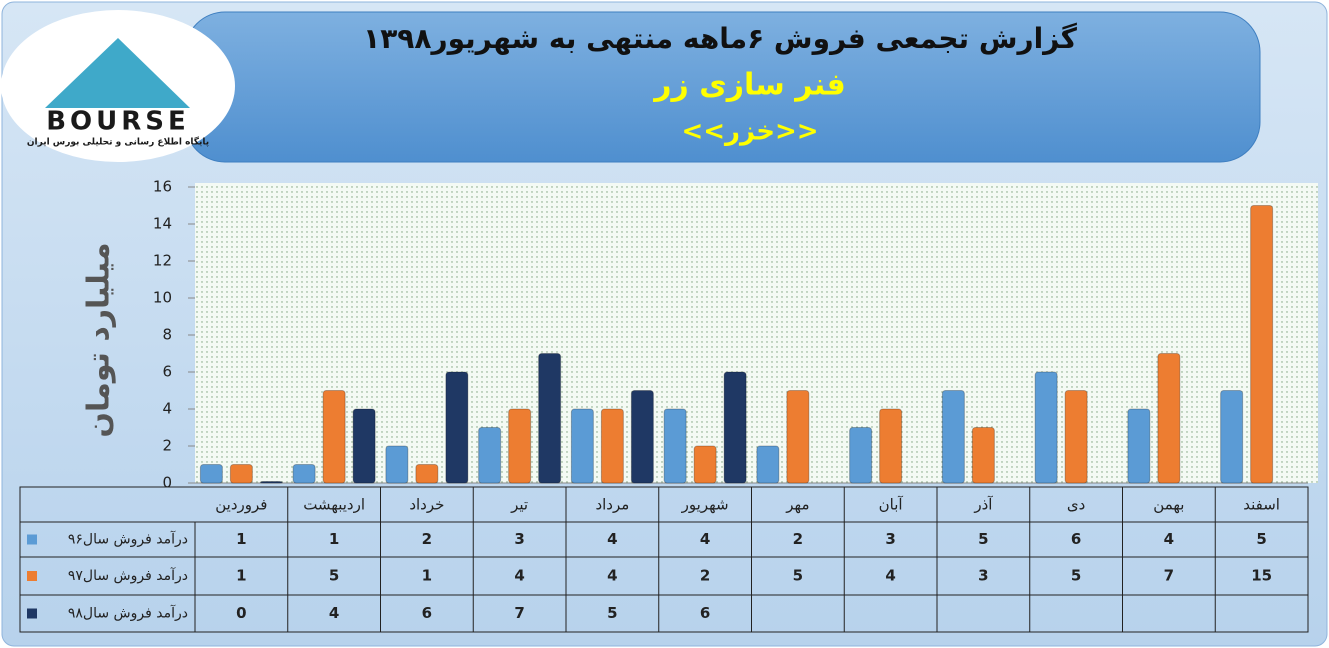 This screenshot has height=648, width=1329. I want to click on x-tick-label: مهر, so click(797, 505).